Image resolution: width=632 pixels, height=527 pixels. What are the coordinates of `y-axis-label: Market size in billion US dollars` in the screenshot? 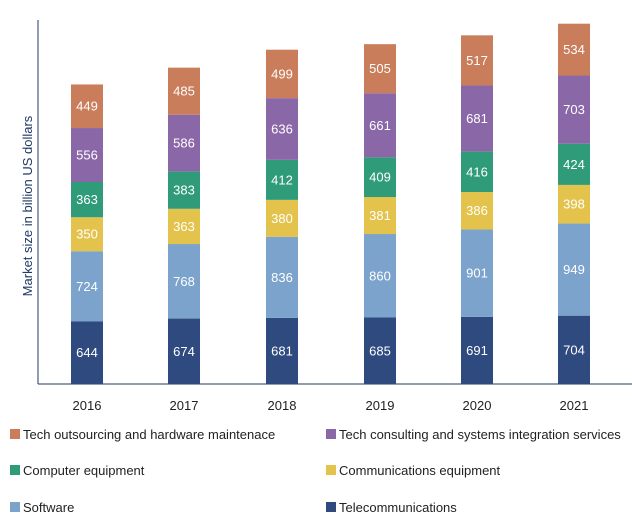 It's located at (27, 205).